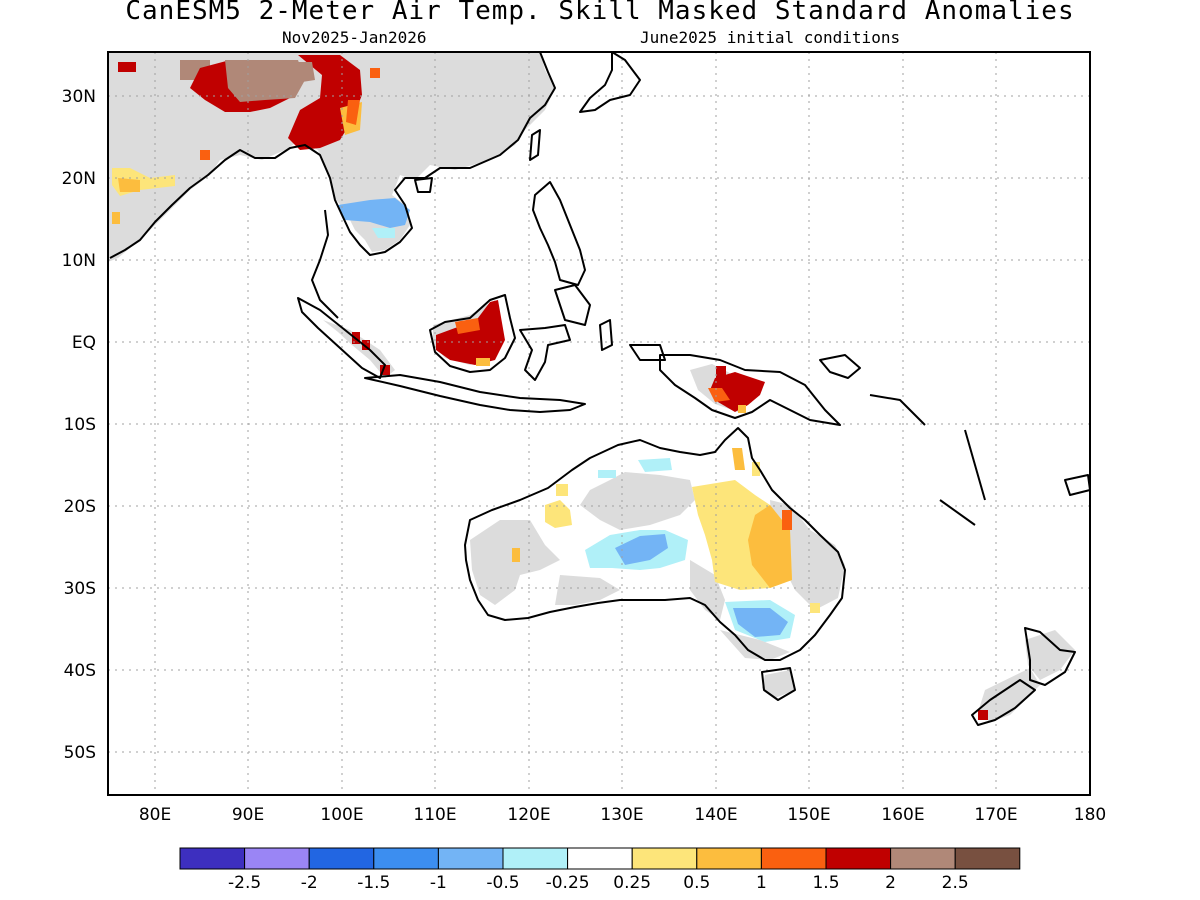 Image resolution: width=1200 pixels, height=900 pixels. What do you see at coordinates (568, 883) in the screenshot?
I see `legend-label: -0.25` at bounding box center [568, 883].